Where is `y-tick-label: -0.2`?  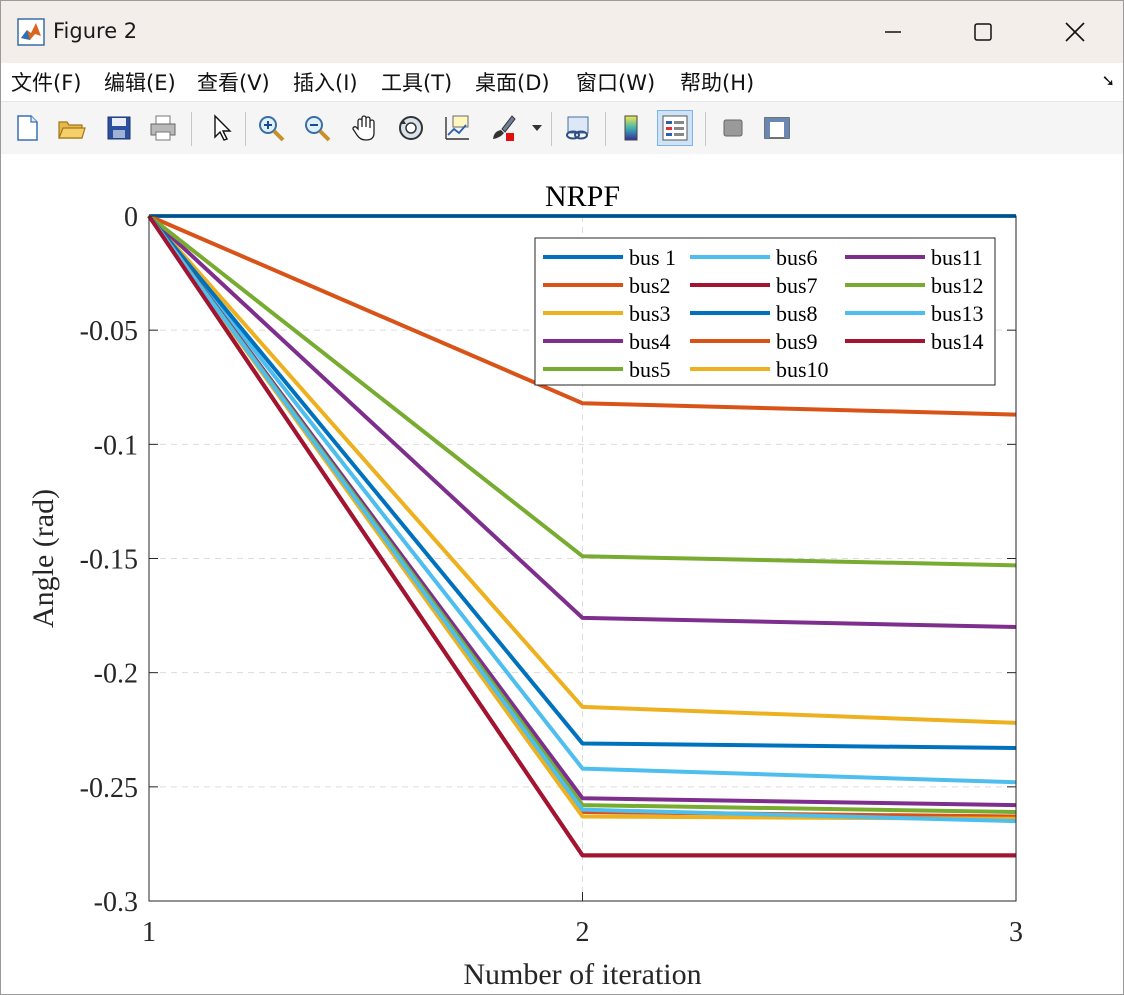
y-tick-label: -0.2 is located at coordinates (116, 674).